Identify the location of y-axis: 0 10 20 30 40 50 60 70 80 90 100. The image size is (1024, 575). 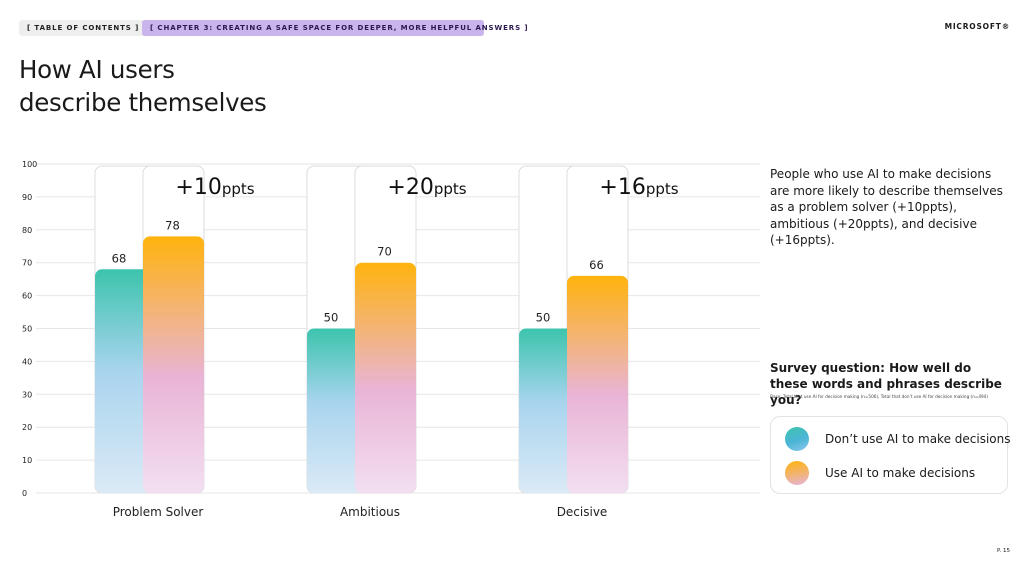
(29, 329).